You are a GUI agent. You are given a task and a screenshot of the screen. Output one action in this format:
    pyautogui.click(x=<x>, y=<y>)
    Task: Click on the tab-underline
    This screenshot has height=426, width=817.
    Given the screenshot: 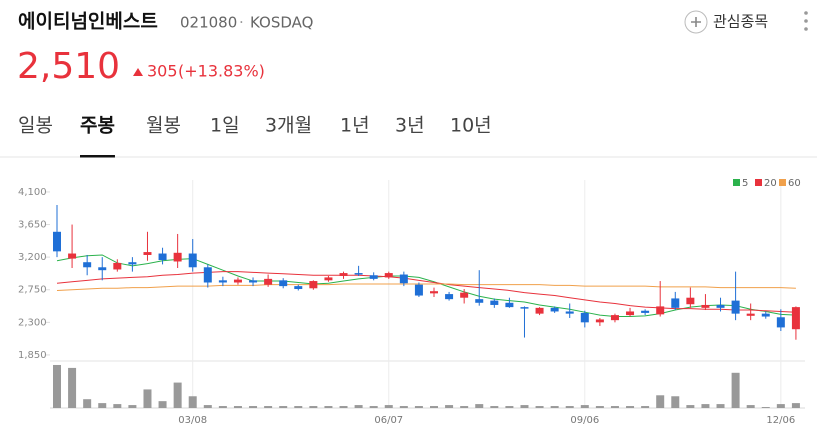 What is the action you would take?
    pyautogui.click(x=97, y=156)
    